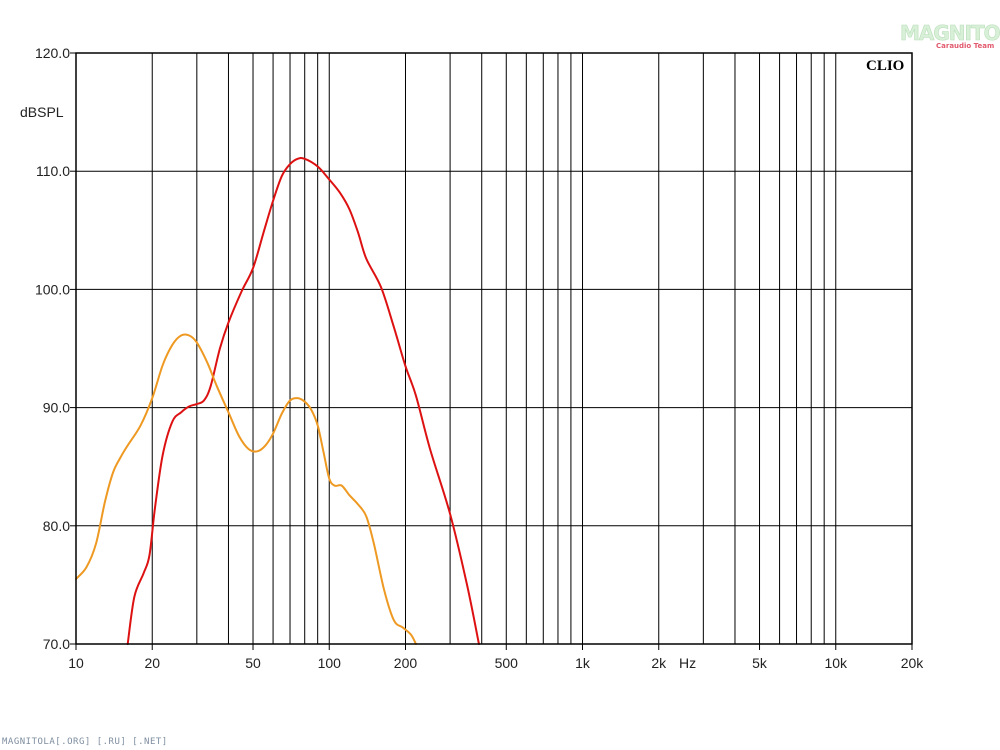  Describe the element at coordinates (507, 663) in the screenshot. I see `x-tick-label: 500` at that location.